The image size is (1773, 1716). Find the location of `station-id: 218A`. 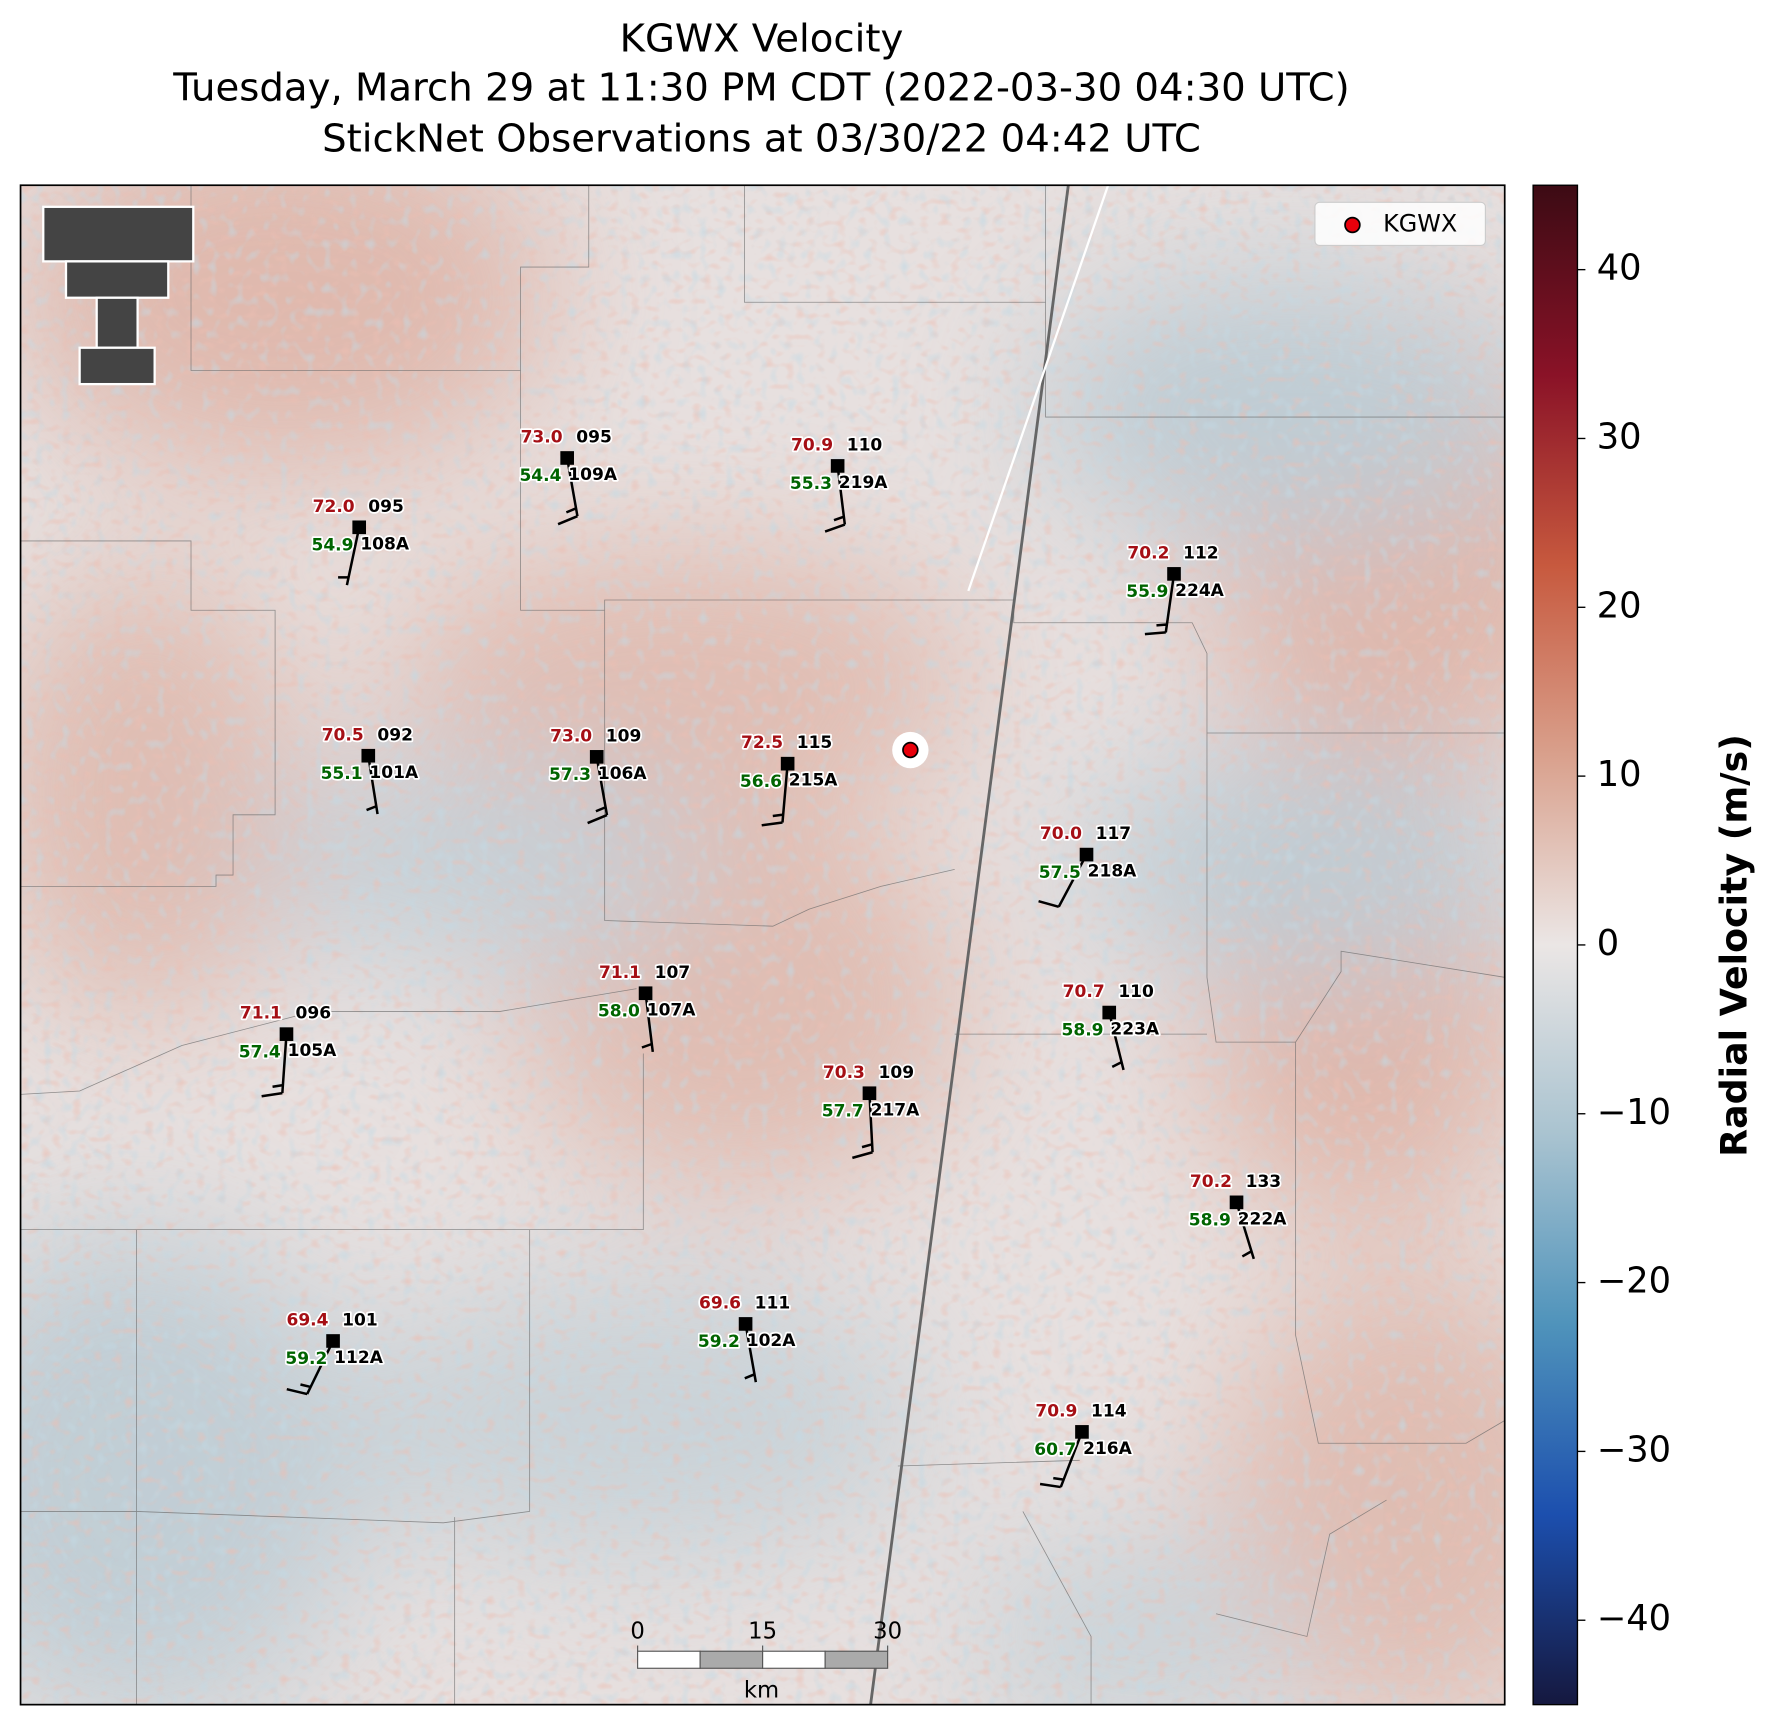

station-id: 218A is located at coordinates (1113, 872).